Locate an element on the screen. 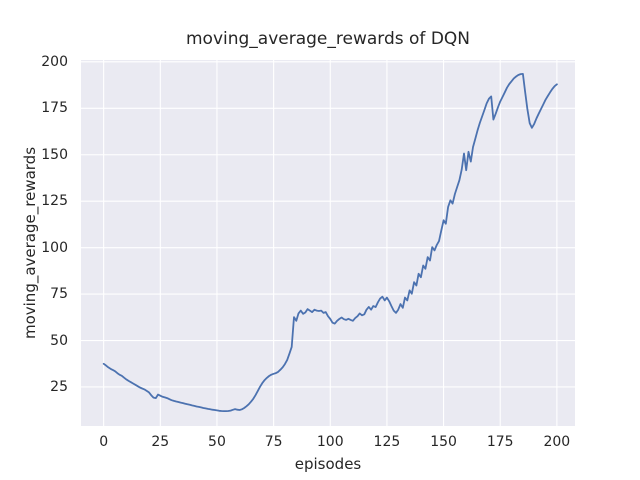 The image size is (640, 480). y-tick-label: 100 is located at coordinates (54, 247).